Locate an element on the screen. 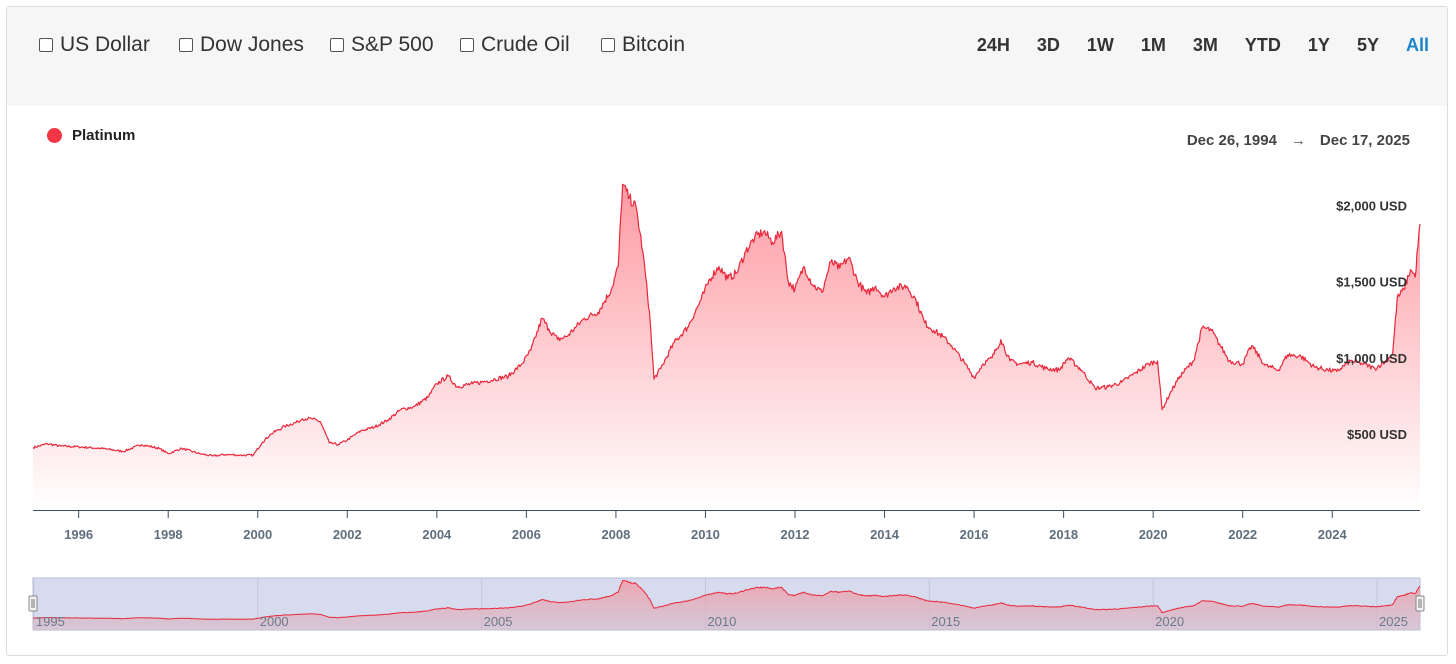 This screenshot has height=664, width=1456. y-tick-label: $2,000 USD is located at coordinates (1371, 206).